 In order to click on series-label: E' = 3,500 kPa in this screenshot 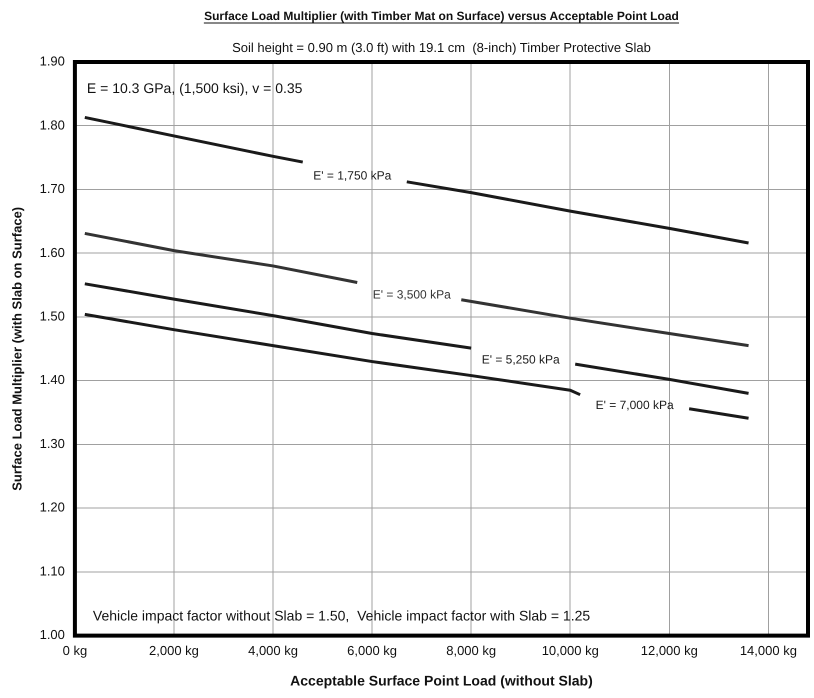, I will do `click(412, 294)`.